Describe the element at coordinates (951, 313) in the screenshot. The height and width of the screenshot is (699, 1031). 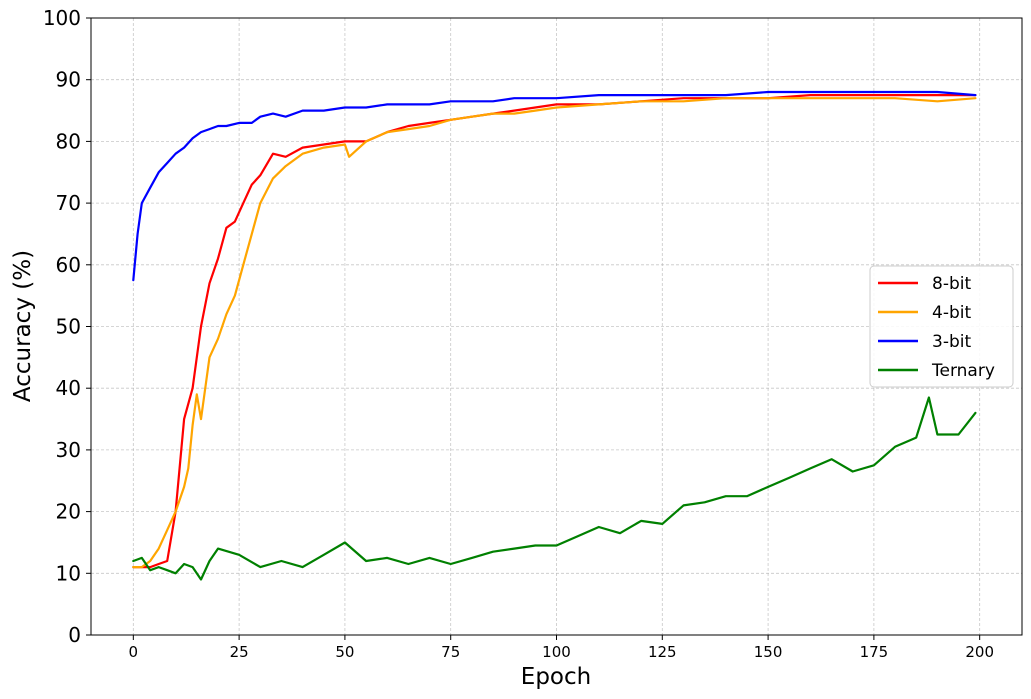
I see `legend-label: 4-bit` at that location.